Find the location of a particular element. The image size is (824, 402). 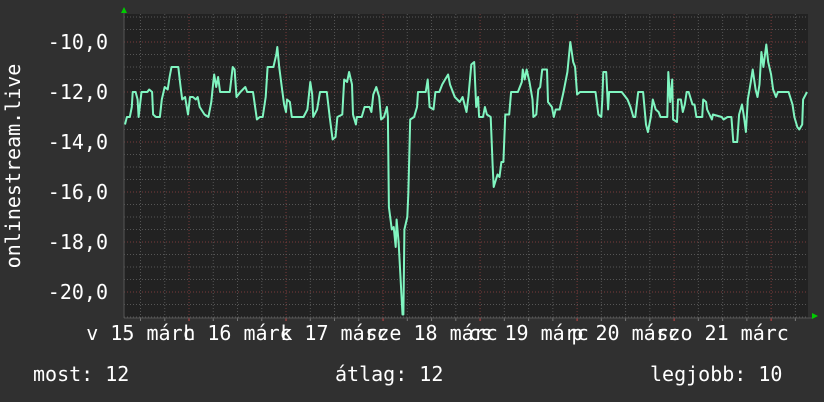

x-tick-label: p 20 márc is located at coordinates (625, 333).